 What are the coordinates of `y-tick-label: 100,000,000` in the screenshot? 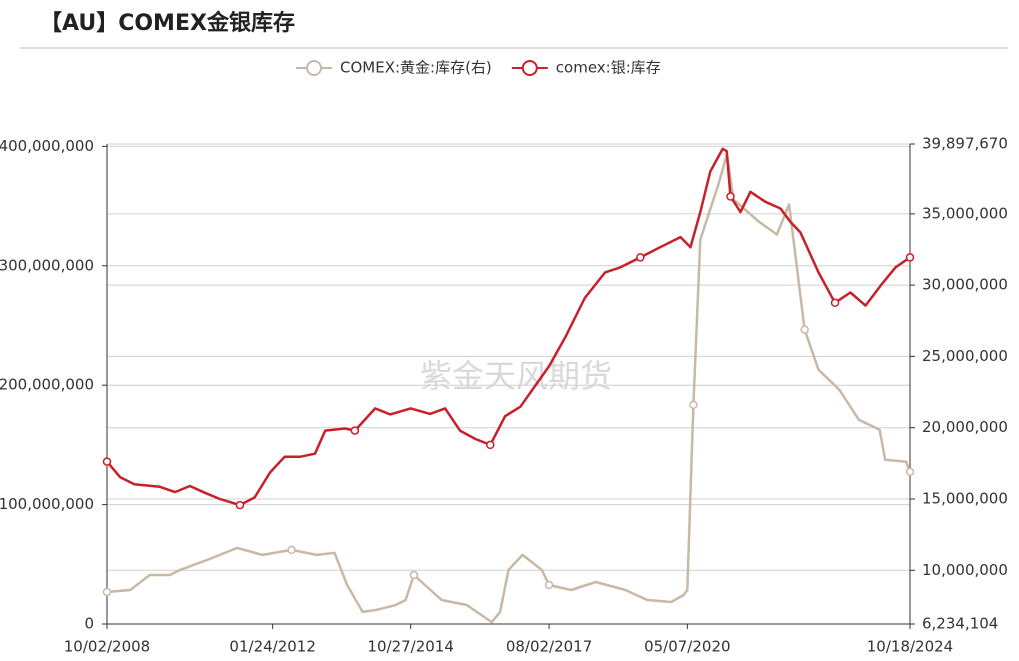 It's located at (47, 504).